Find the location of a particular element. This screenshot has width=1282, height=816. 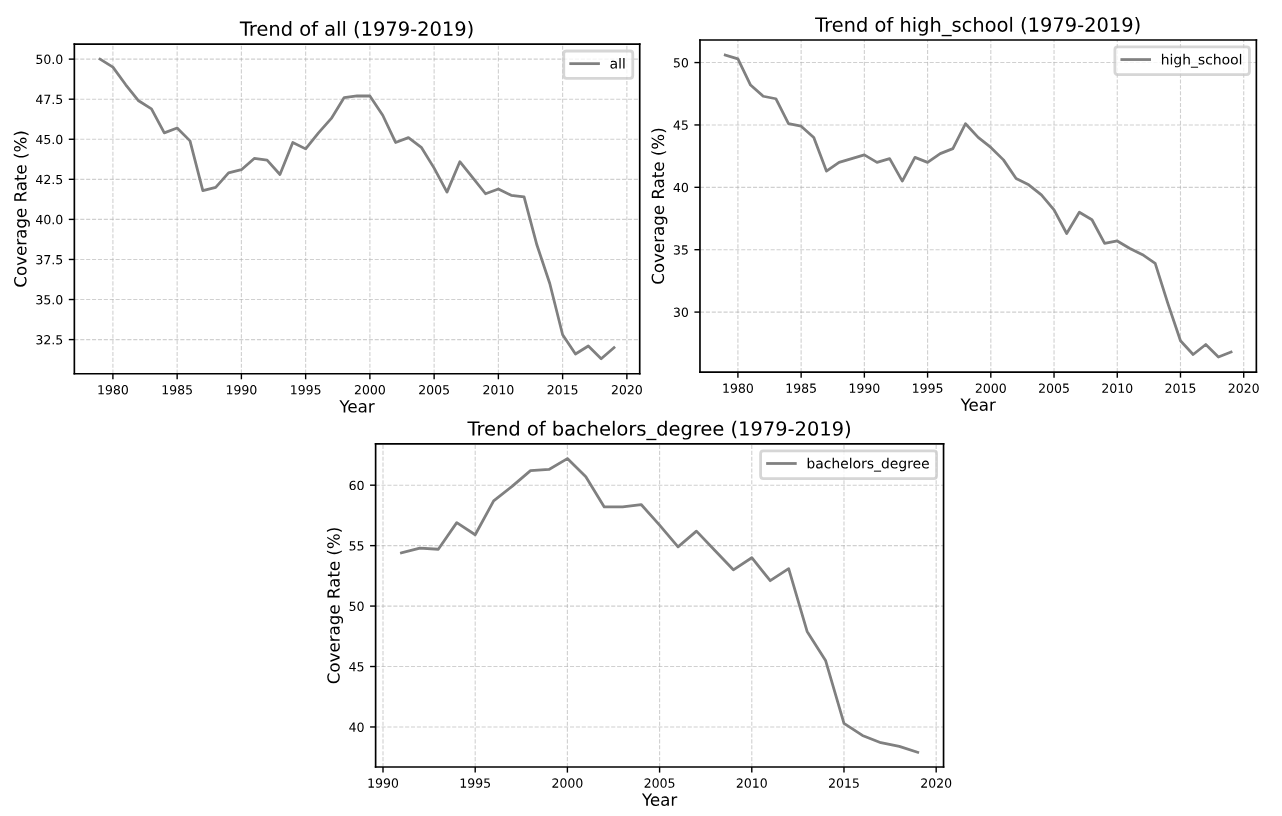

chart-title: Trend of high_school (1979-2019) is located at coordinates (977, 26).